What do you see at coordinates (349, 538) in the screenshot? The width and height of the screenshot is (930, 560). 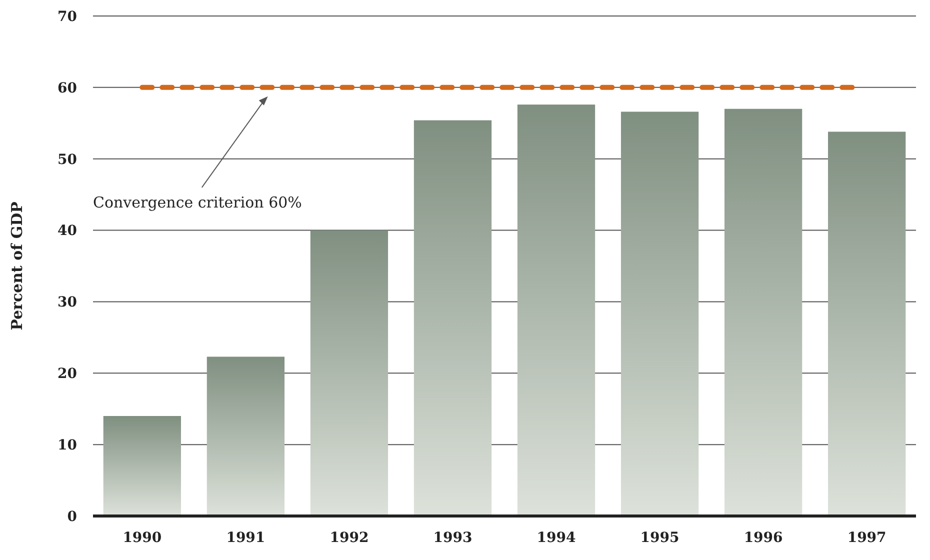 I see `x-tick-label: 1992` at bounding box center [349, 538].